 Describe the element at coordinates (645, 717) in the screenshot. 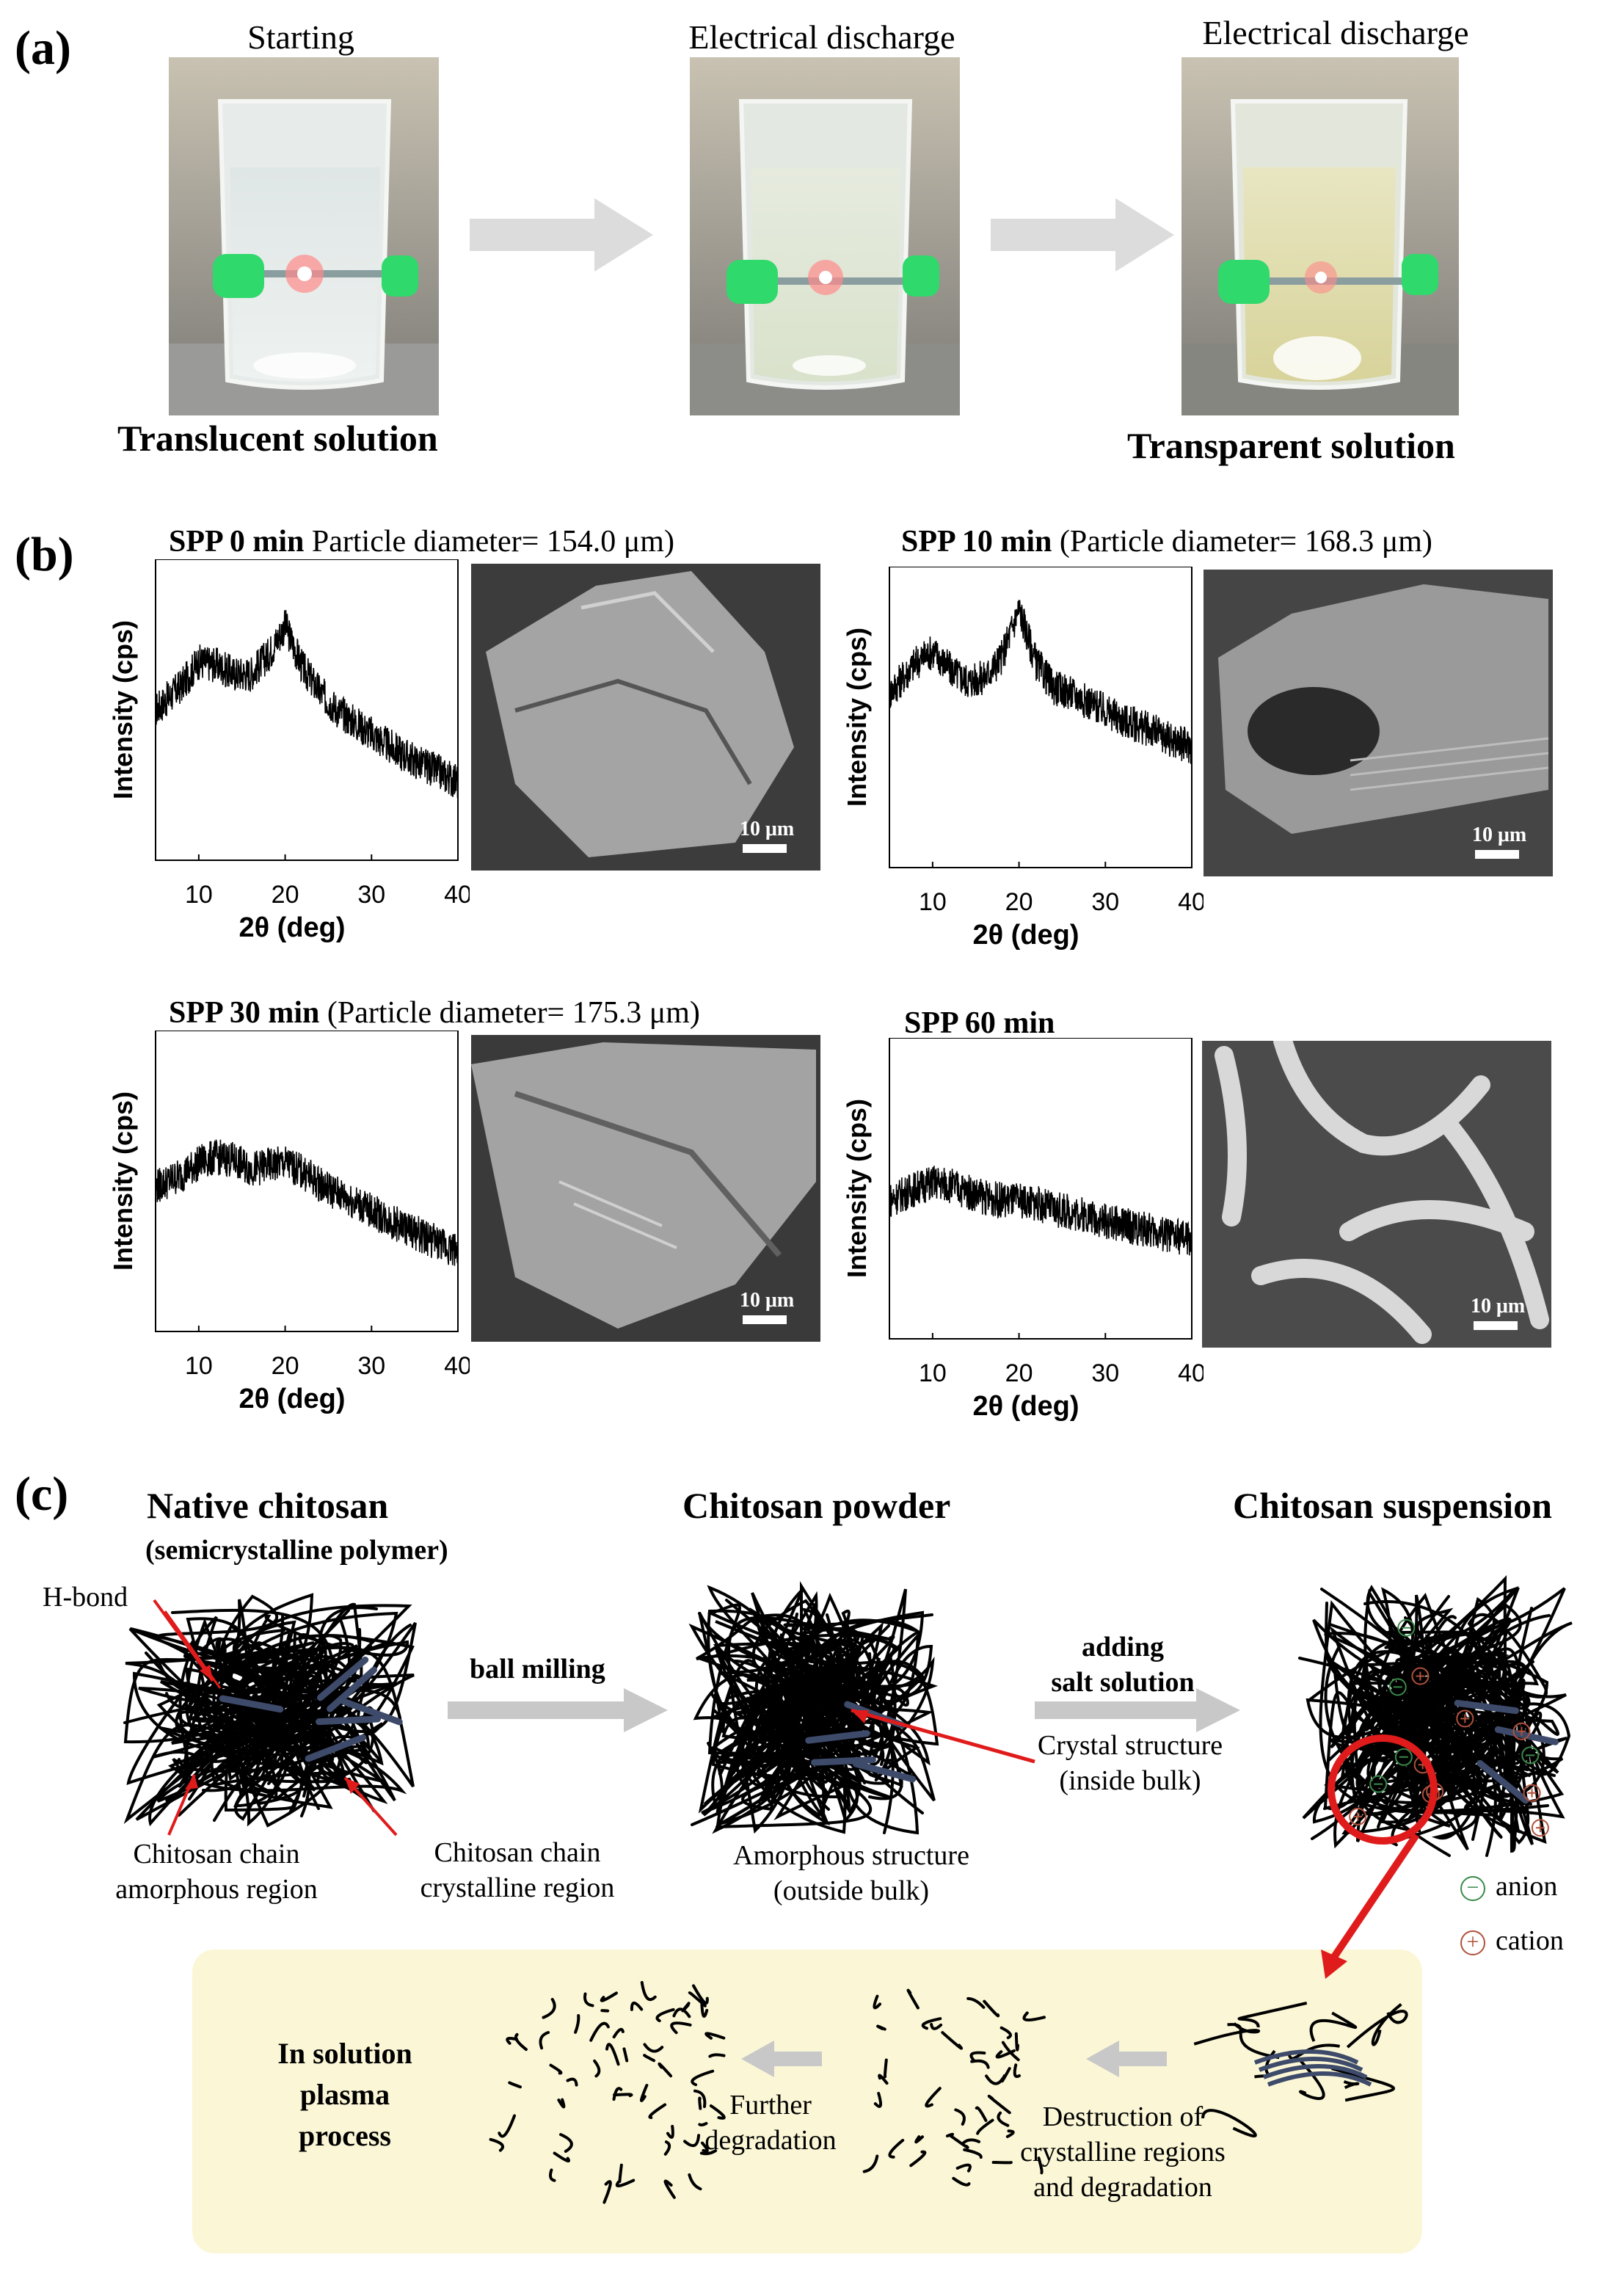

I see `sem-image-0: 10 μm` at that location.